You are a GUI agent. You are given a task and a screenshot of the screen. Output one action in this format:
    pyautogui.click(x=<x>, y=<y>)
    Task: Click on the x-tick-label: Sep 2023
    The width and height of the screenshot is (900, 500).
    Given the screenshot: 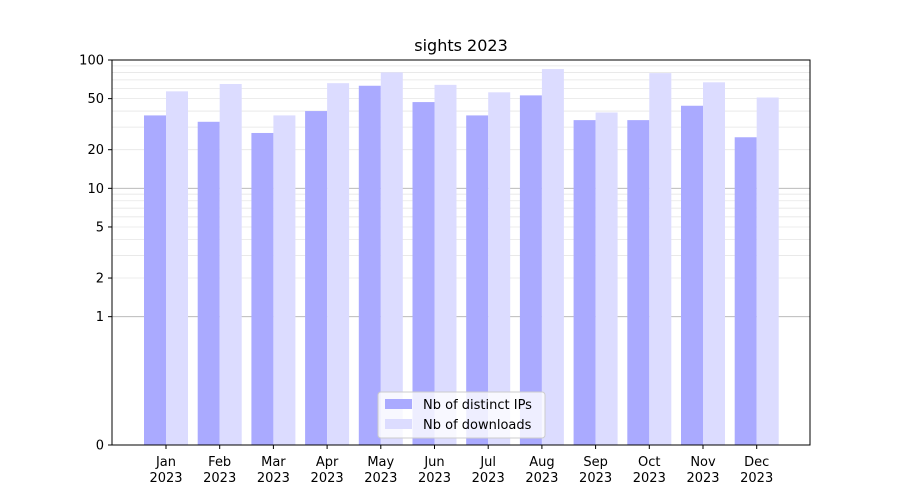 What is the action you would take?
    pyautogui.click(x=595, y=470)
    